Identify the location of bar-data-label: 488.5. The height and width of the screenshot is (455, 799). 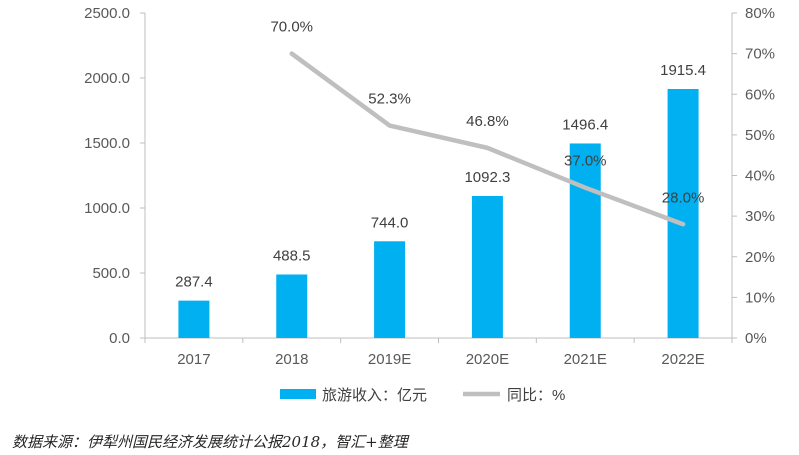
(292, 255).